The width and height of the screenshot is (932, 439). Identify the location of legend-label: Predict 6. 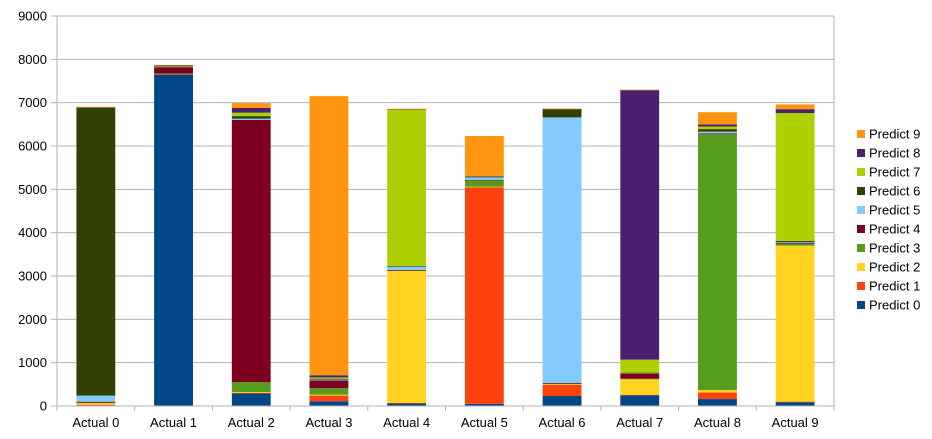
(894, 191).